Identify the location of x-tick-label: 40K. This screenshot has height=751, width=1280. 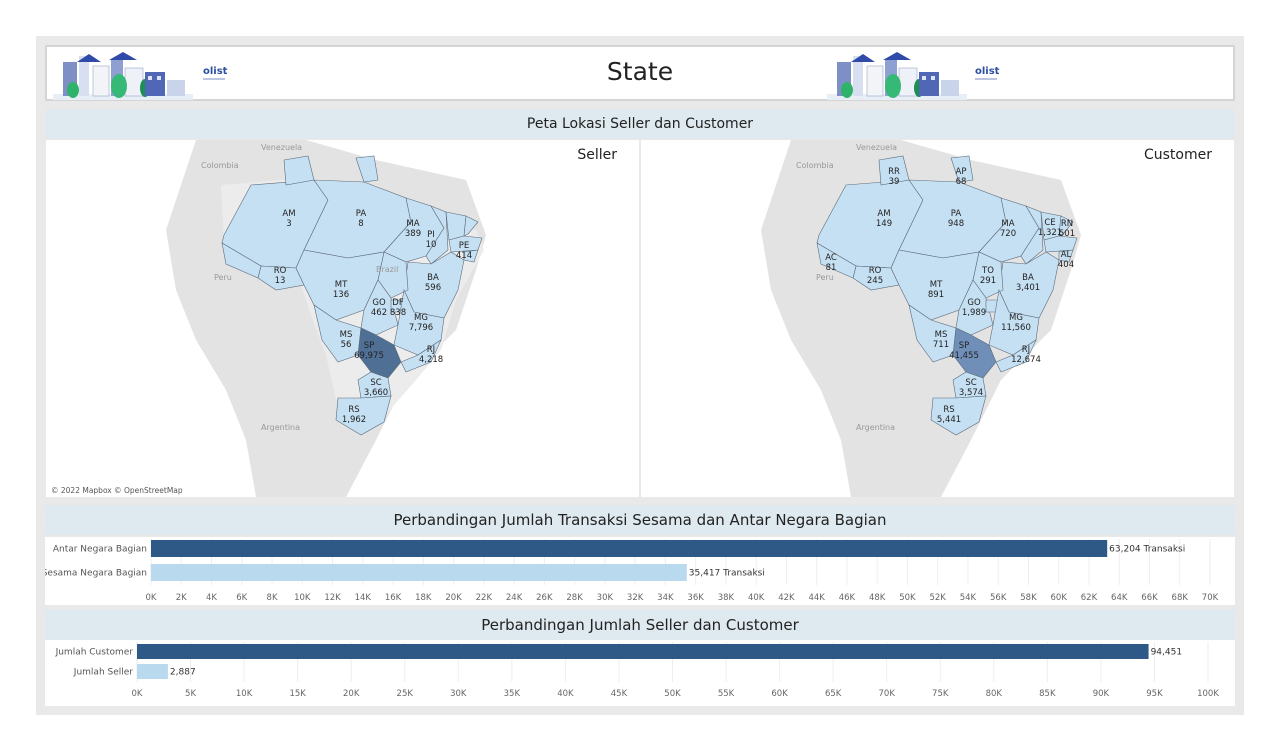
(565, 694).